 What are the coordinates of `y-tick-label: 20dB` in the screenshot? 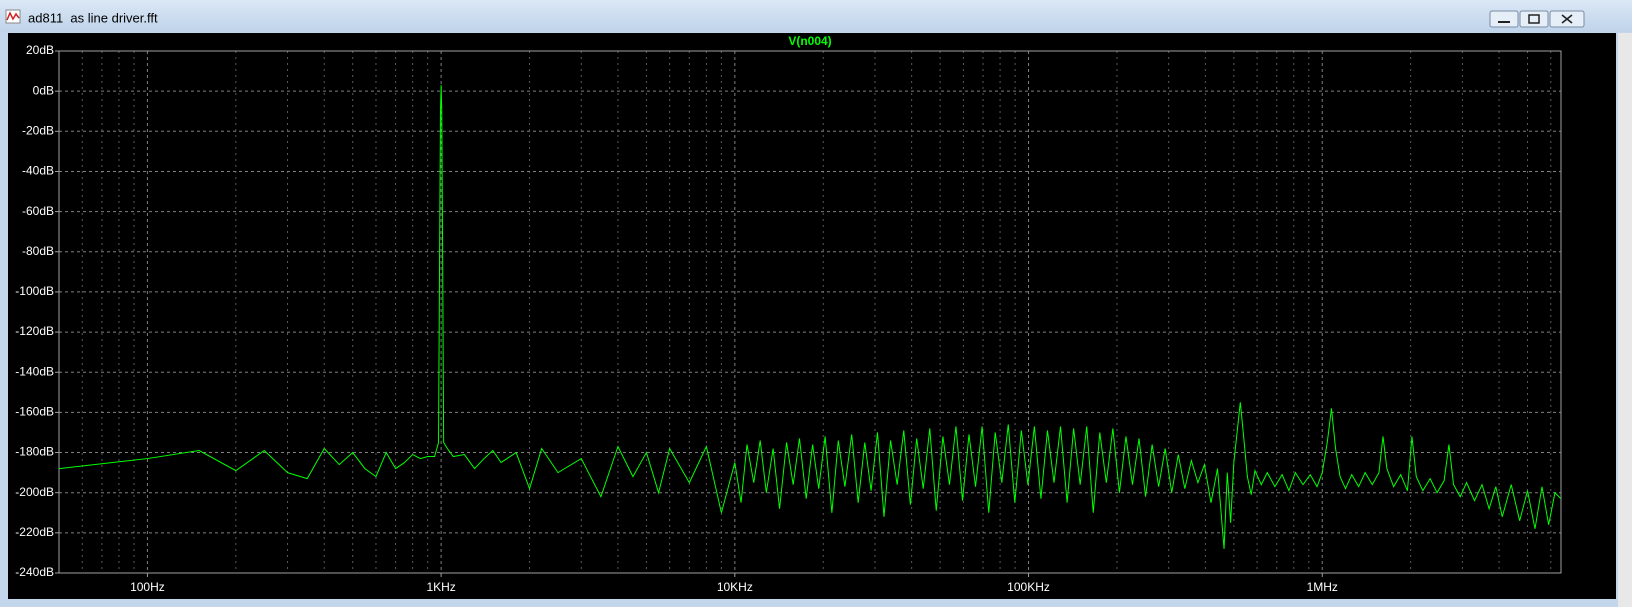 It's located at (40, 50).